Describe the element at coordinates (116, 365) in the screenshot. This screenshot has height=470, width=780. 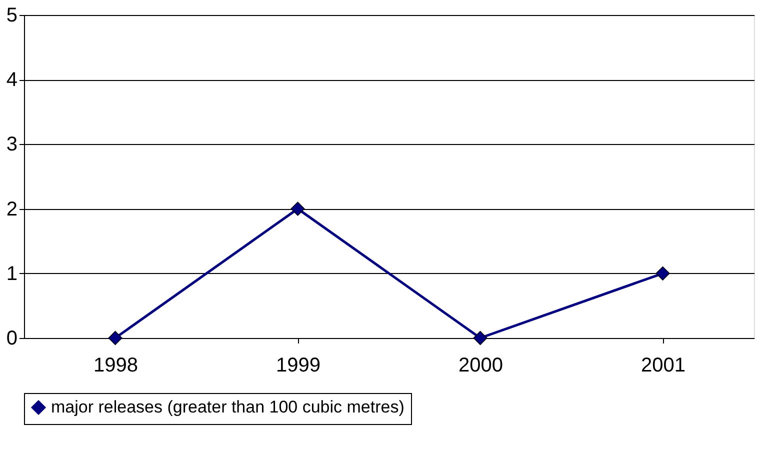
I see `x-tick-label: 1998` at that location.